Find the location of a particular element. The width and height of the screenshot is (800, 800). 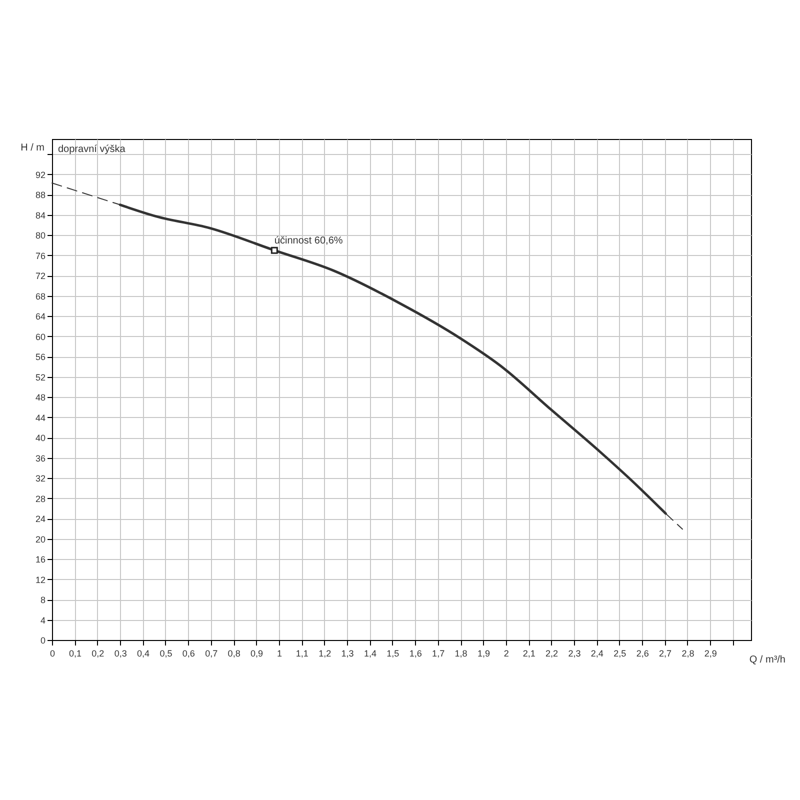

x-tick-label: 2,8 is located at coordinates (688, 653).